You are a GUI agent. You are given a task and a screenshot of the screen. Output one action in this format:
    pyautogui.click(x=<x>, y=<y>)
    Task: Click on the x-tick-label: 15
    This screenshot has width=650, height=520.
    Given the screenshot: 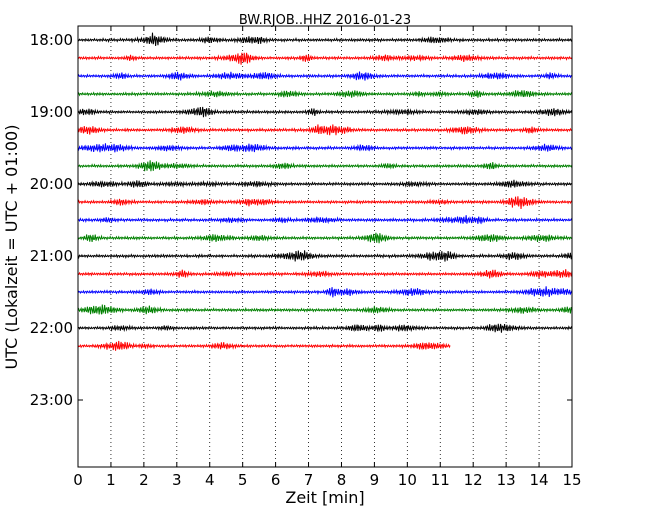 What is the action you would take?
    pyautogui.click(x=571, y=480)
    